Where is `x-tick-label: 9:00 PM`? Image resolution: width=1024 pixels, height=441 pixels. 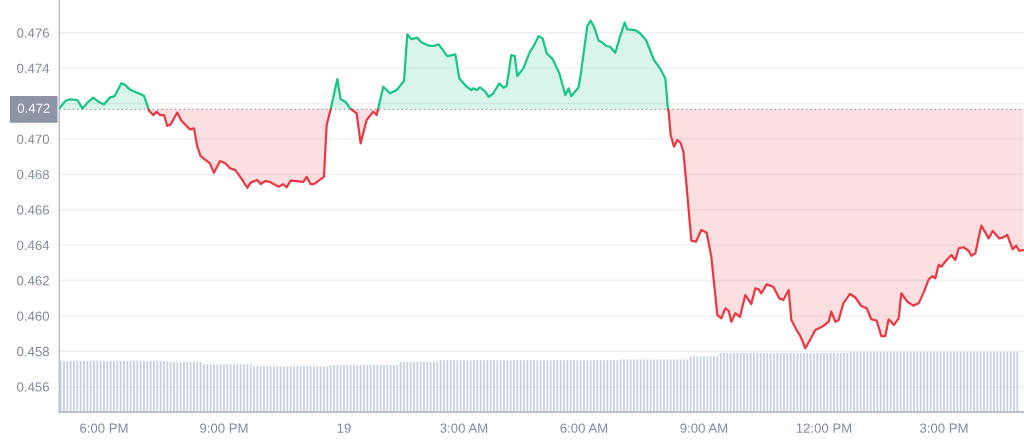
x-tick-label: 9:00 PM is located at coordinates (224, 428).